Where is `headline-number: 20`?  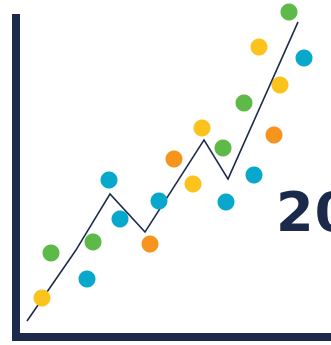 headline-number: 20 is located at coordinates (303, 212).